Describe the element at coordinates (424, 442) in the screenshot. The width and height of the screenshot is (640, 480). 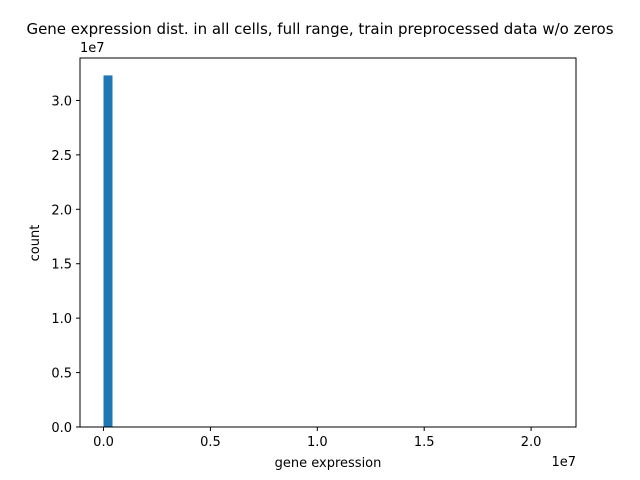
I see `x-tick-label: 1.5` at that location.